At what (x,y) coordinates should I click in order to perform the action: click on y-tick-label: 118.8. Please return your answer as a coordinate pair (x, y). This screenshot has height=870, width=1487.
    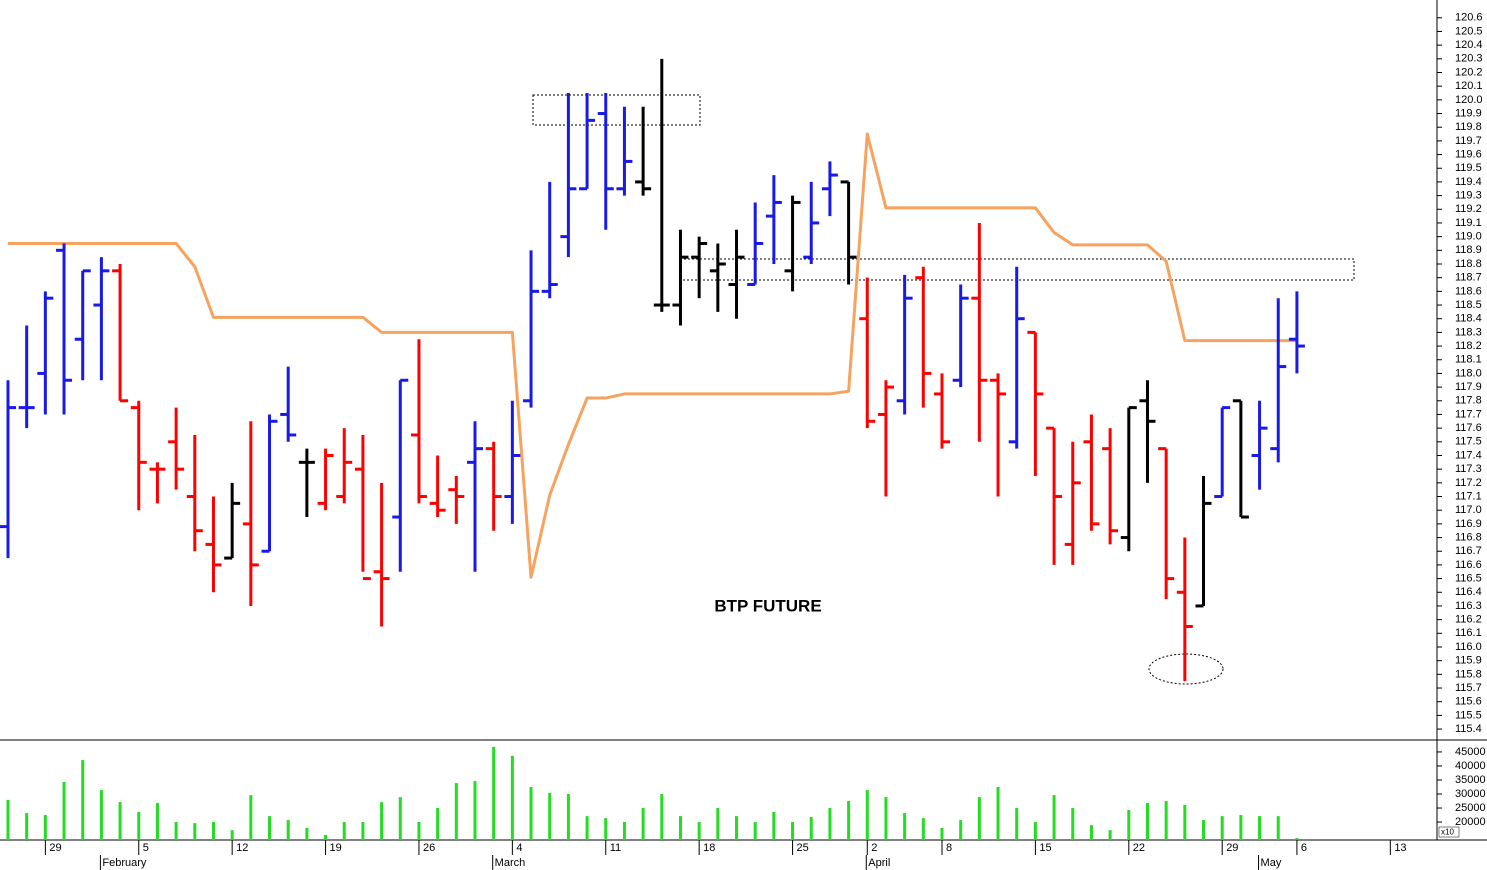
    Looking at the image, I should click on (1468, 264).